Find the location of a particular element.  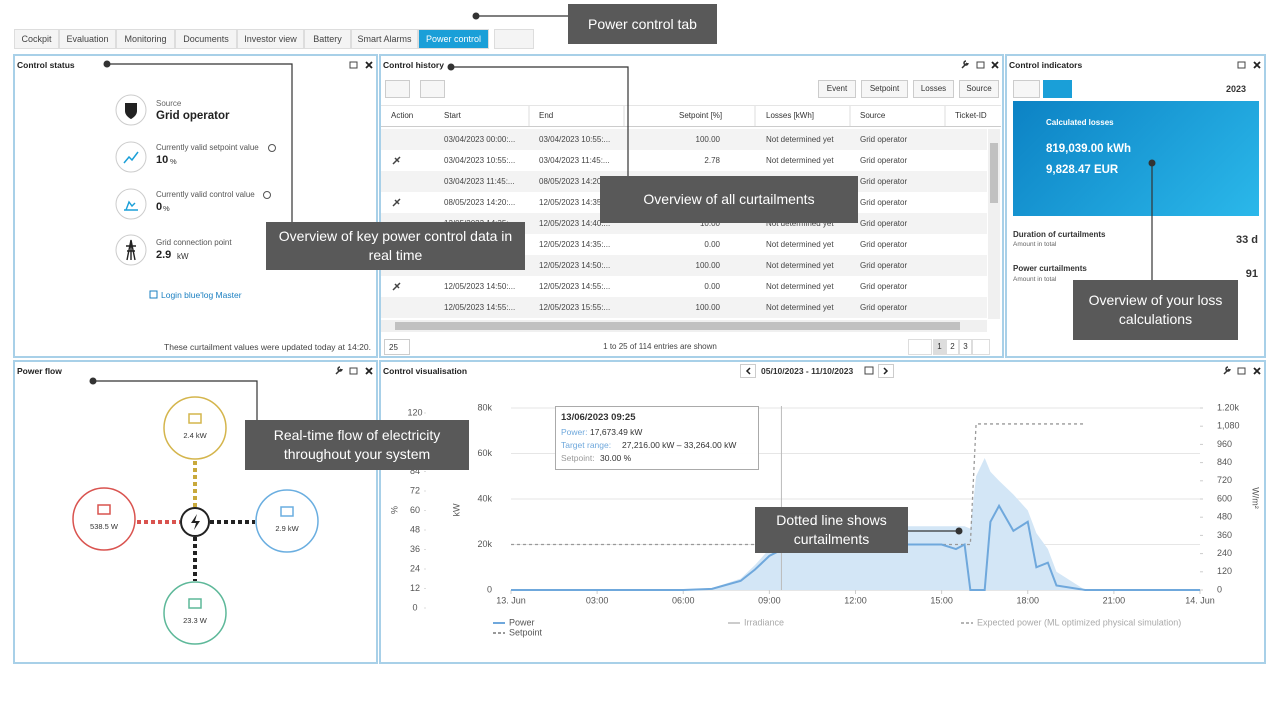

page-number: 2 is located at coordinates (952, 346).